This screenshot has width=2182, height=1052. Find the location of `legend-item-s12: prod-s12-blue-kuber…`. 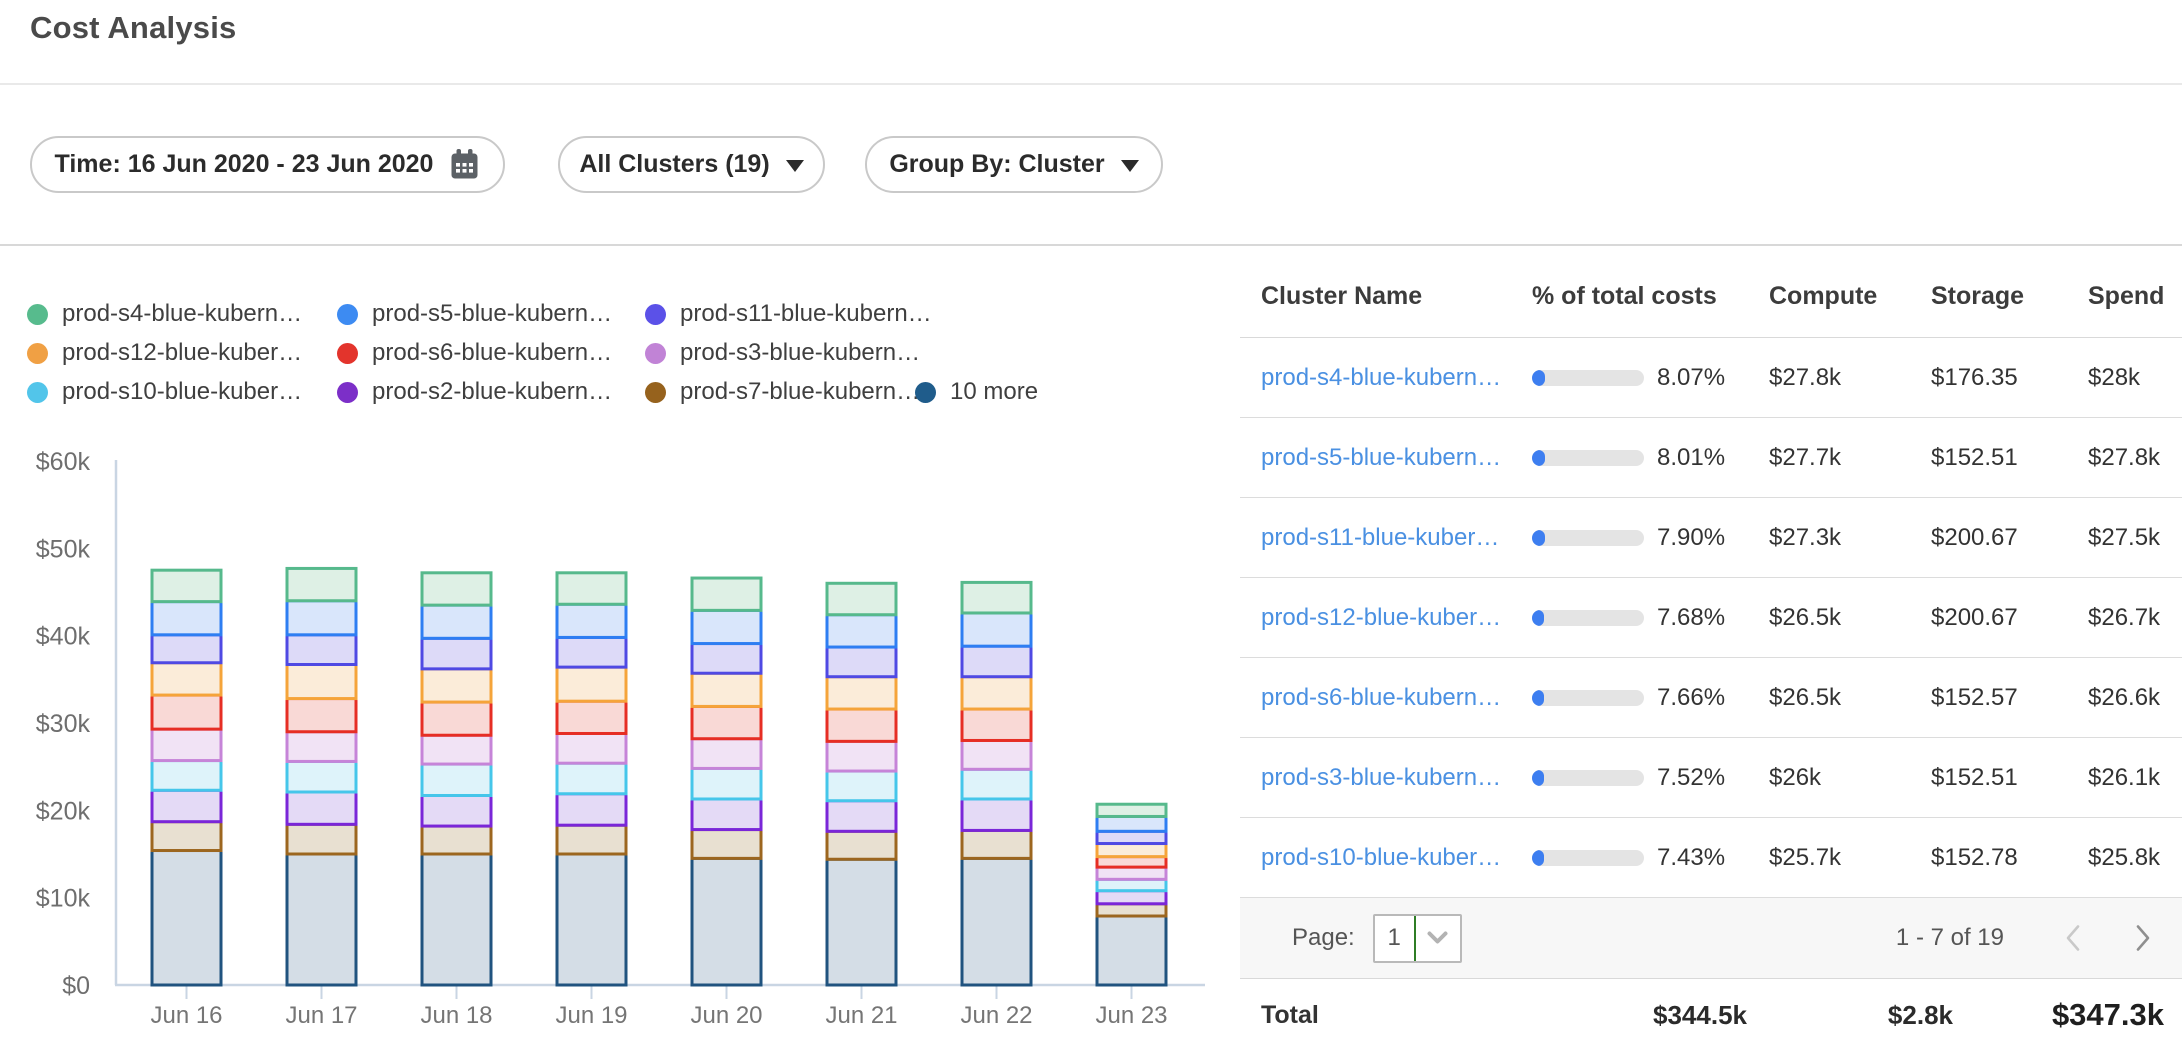

legend-item-s12: prod-s12-blue-kuber… is located at coordinates (164, 353).